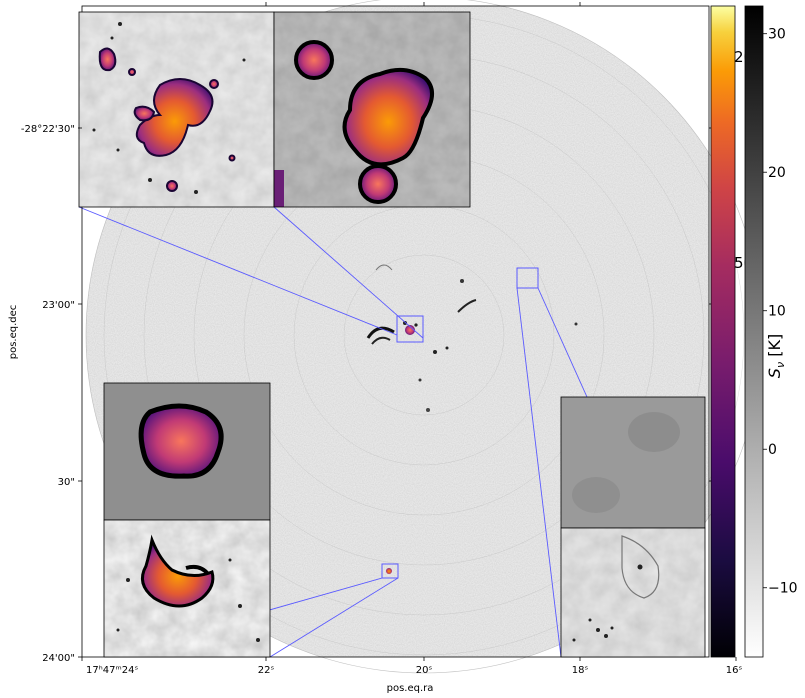 Image resolution: width=805 pixels, height=698 pixels. Describe the element at coordinates (266, 670) in the screenshot. I see `x-tick-1: 22ˢ` at that location.